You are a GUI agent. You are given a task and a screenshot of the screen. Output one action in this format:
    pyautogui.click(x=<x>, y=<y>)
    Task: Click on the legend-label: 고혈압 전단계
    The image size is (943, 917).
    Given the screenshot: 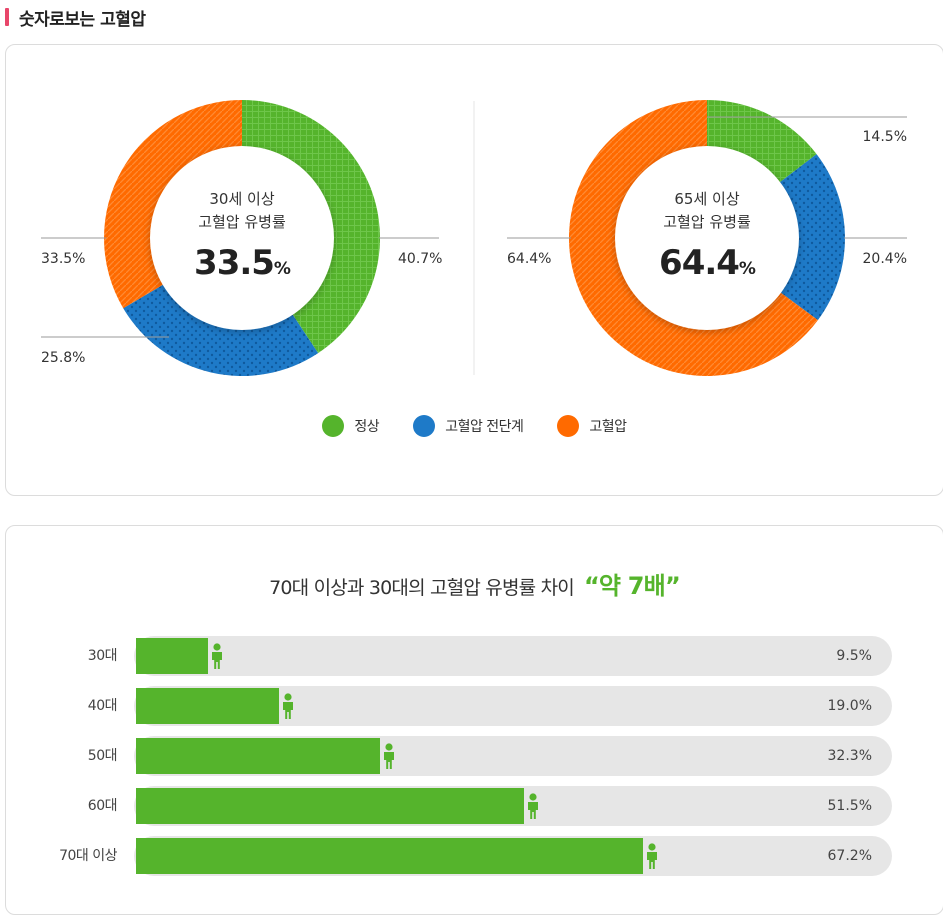 What is the action you would take?
    pyautogui.click(x=484, y=427)
    